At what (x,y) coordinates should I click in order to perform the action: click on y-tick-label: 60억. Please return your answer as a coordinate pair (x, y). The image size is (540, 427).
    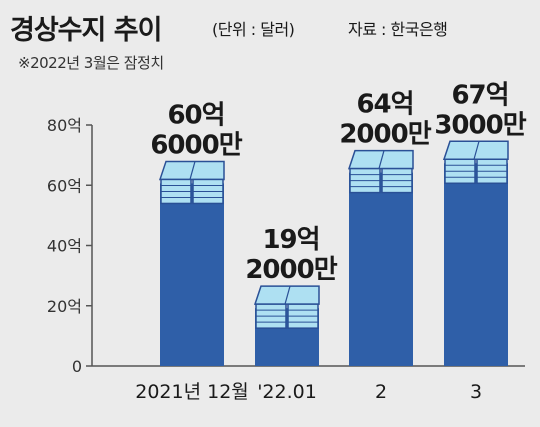
    Looking at the image, I should click on (64, 185).